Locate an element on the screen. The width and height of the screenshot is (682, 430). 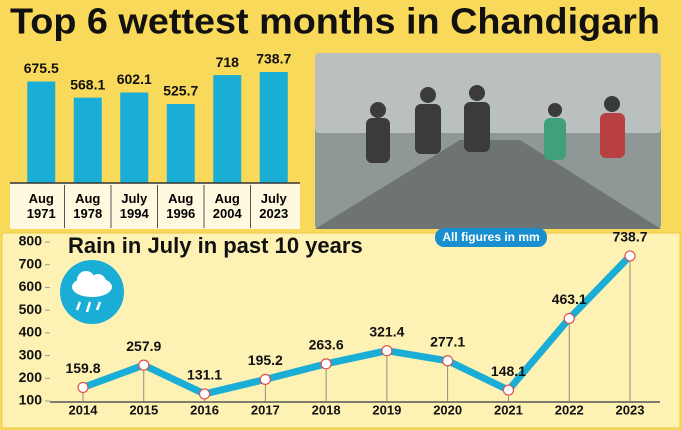
y-tick-label: 800 is located at coordinates (31, 241).